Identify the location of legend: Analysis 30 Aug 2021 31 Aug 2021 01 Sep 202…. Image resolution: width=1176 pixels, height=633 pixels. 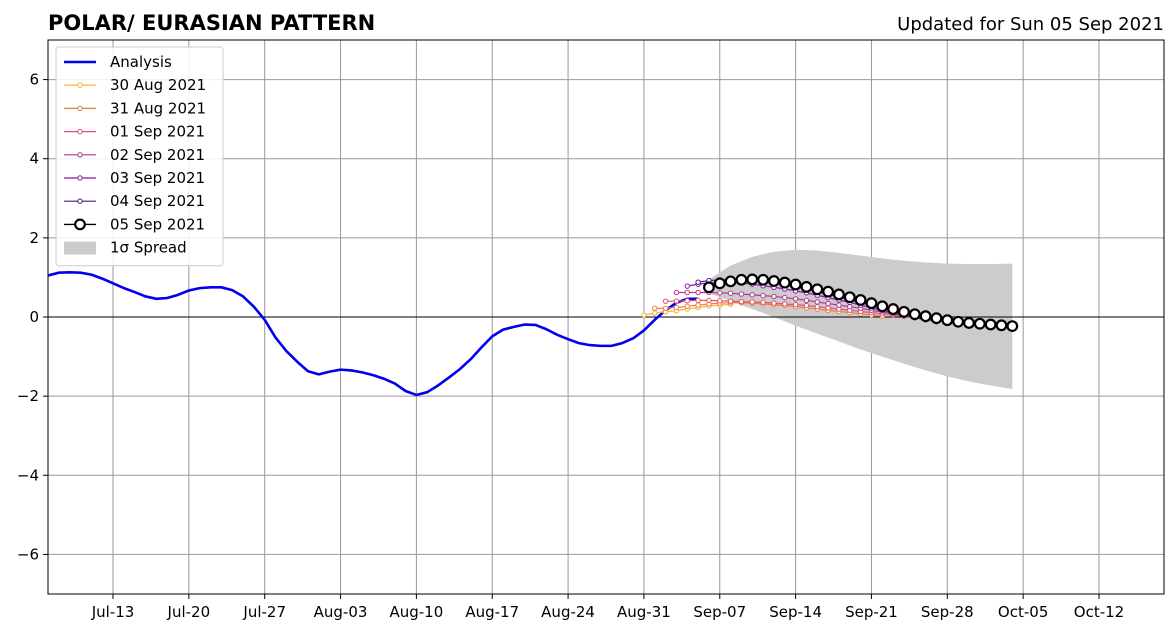
(139, 156).